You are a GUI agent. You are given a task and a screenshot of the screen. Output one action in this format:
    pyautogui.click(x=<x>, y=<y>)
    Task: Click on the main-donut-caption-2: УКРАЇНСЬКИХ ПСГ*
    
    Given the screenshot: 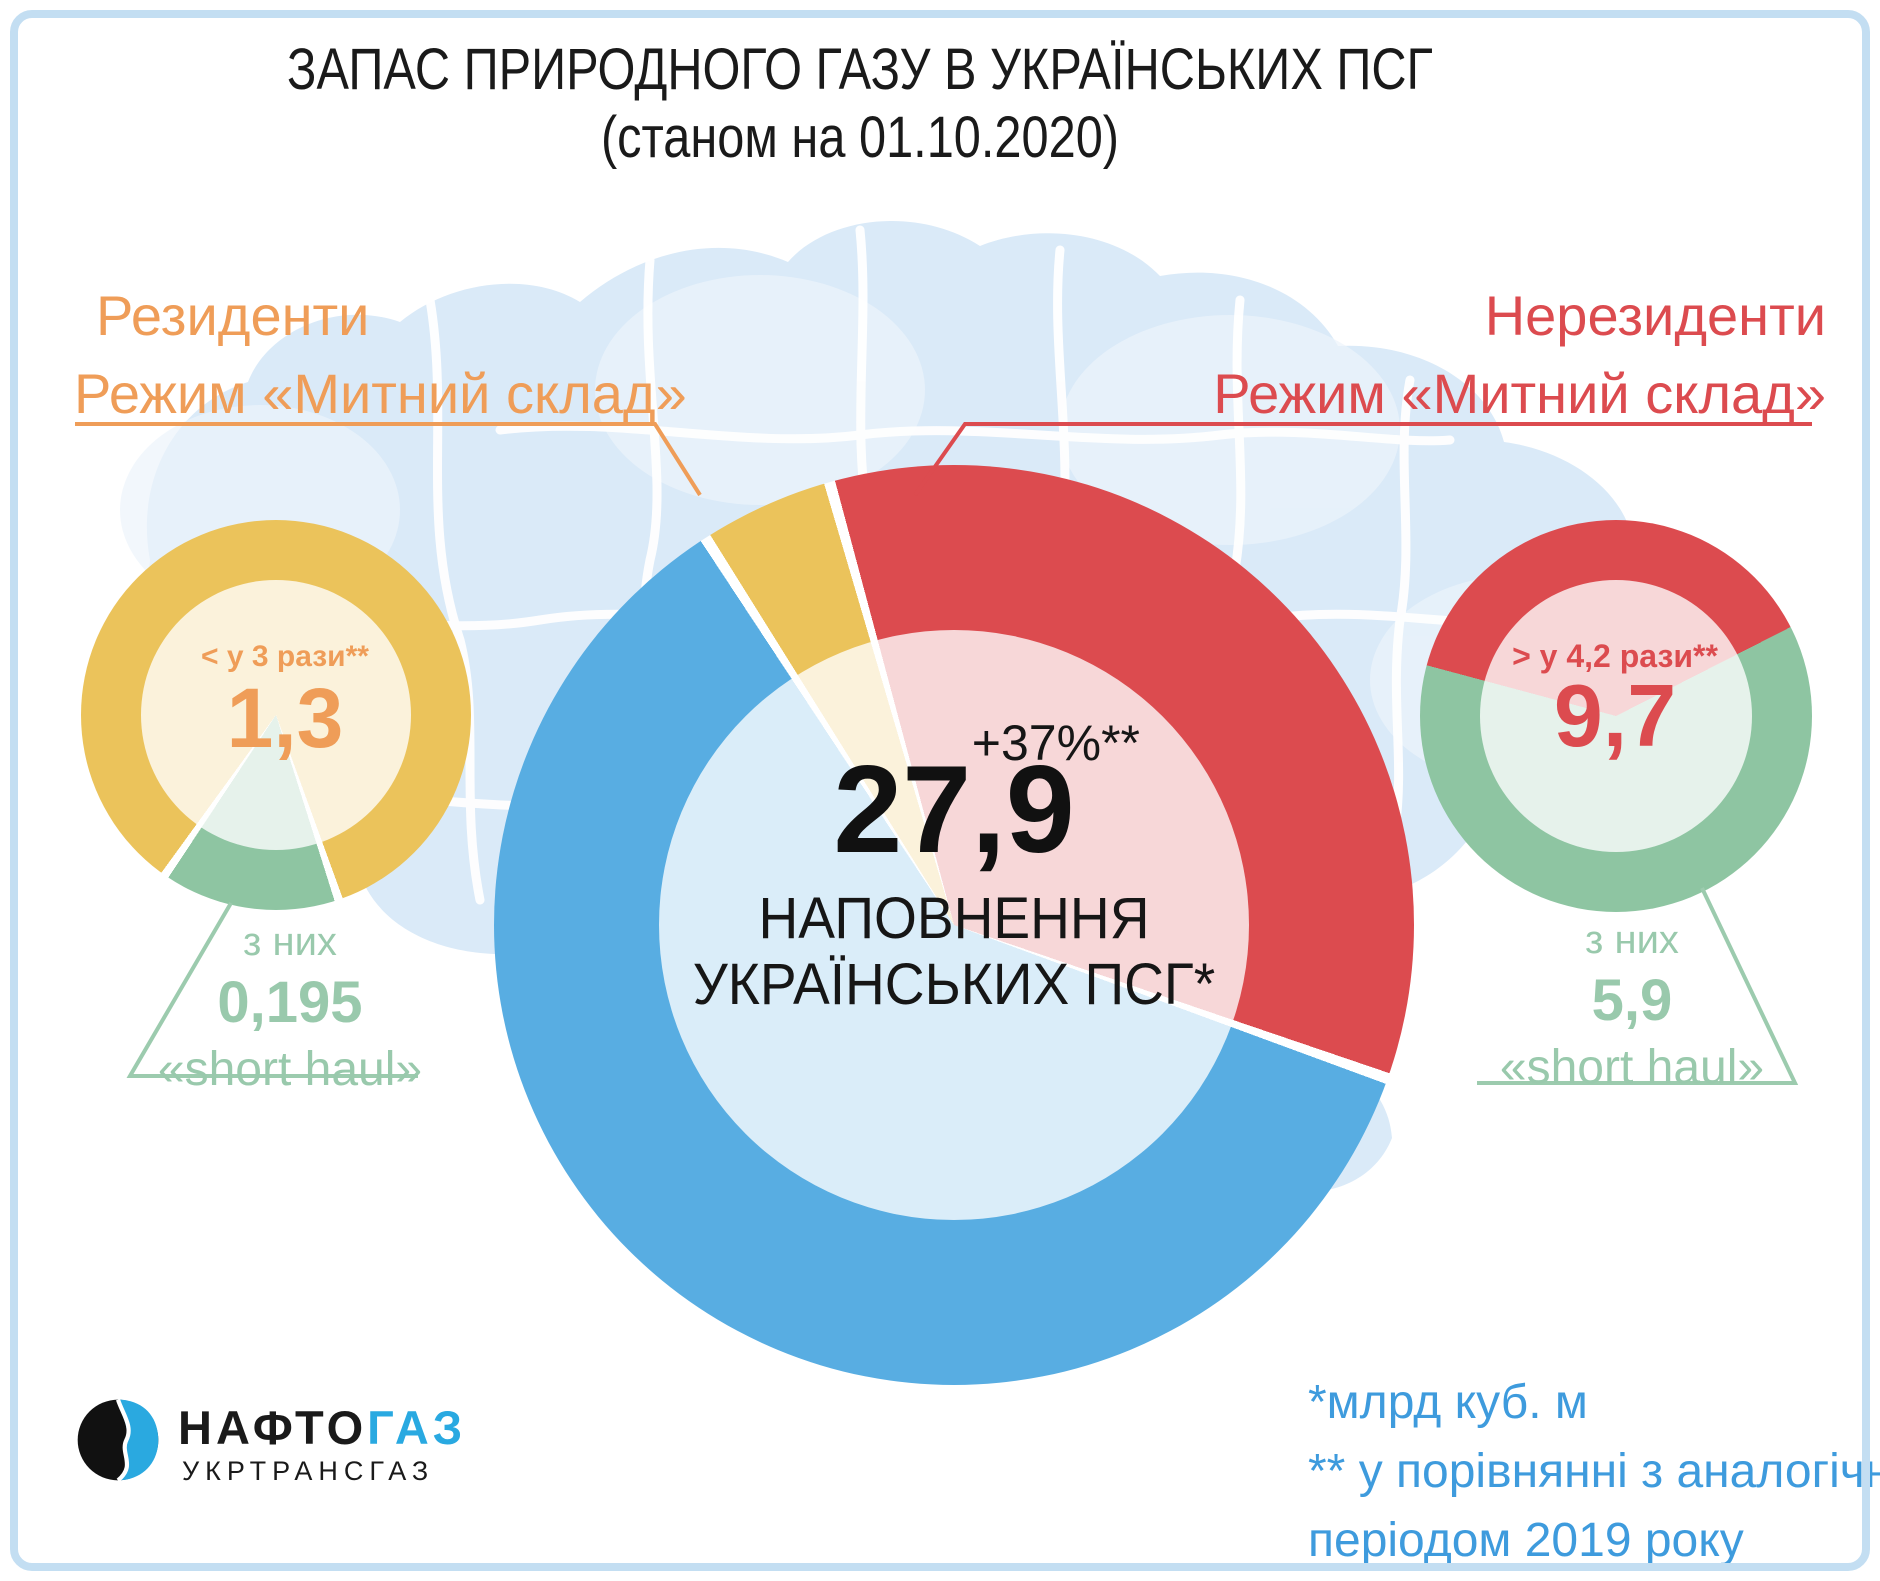 What is the action you would take?
    pyautogui.click(x=954, y=984)
    